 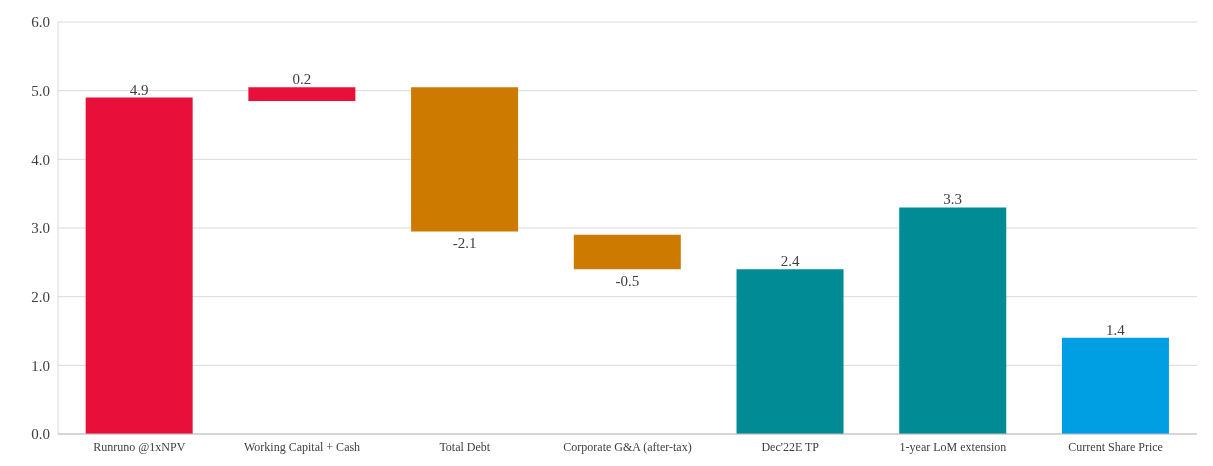 What do you see at coordinates (40, 159) in the screenshot?
I see `y-tick-label: 4.0` at bounding box center [40, 159].